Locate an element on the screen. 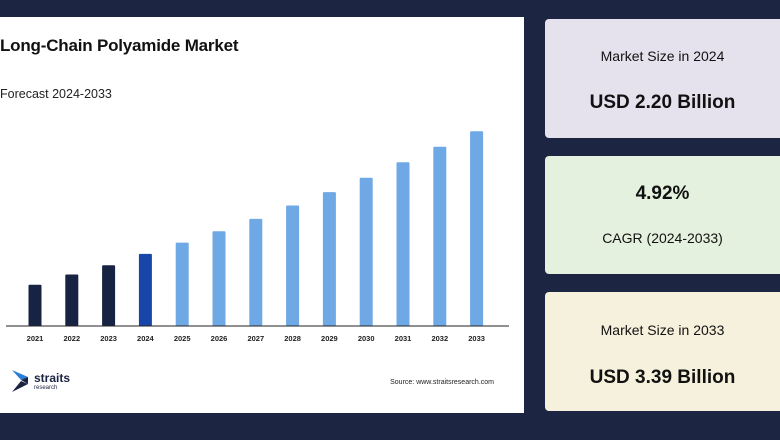  bar-2024 is located at coordinates (145, 289).